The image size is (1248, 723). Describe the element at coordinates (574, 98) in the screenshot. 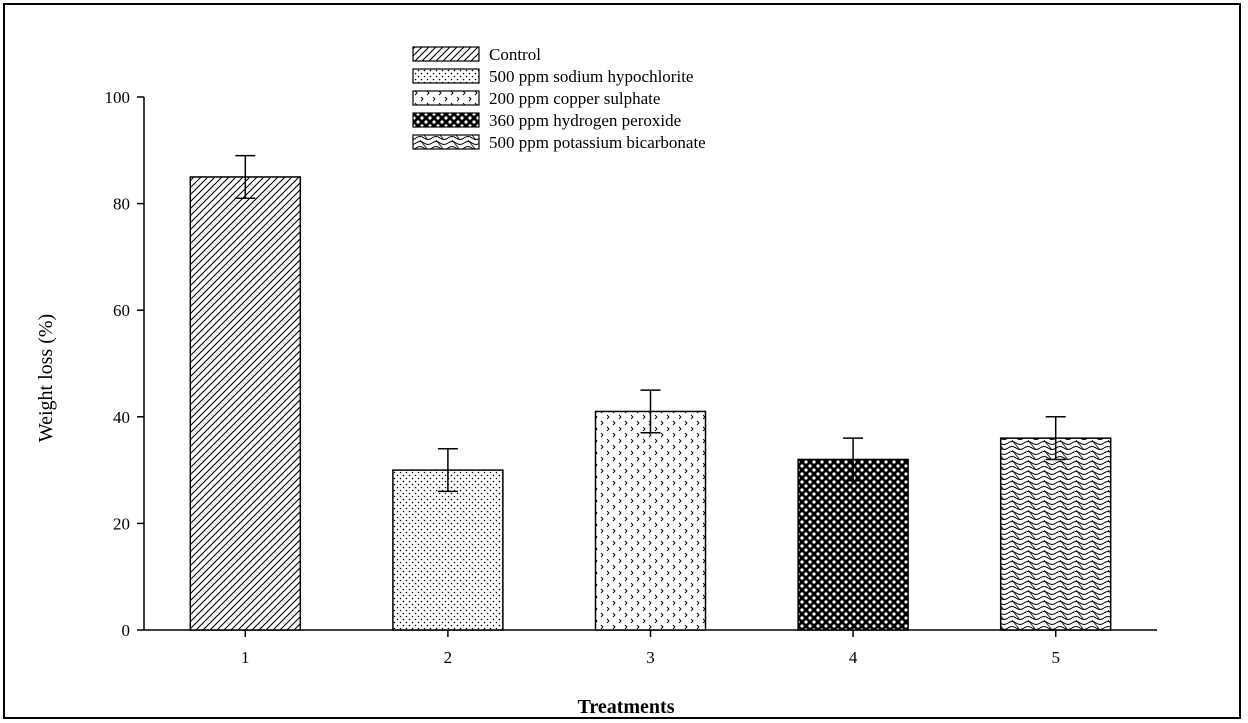

I see `legend-label: 200 ppm copper sulphate` at that location.